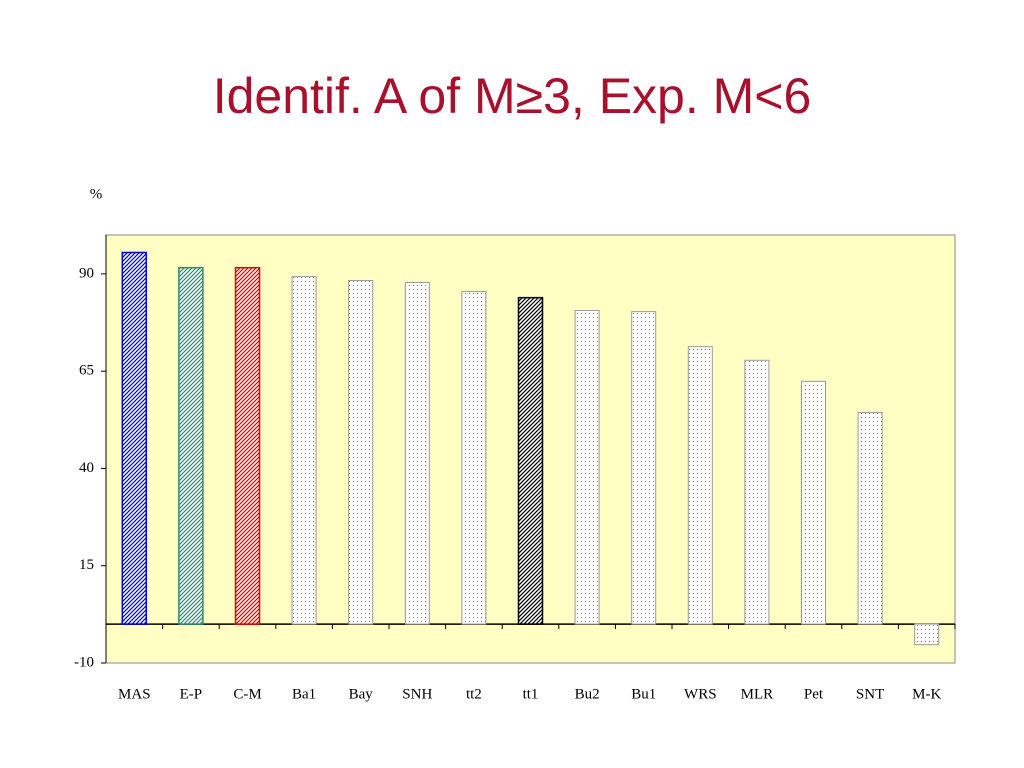  What do you see at coordinates (700, 694) in the screenshot?
I see `x-tick-label: WRS` at bounding box center [700, 694].